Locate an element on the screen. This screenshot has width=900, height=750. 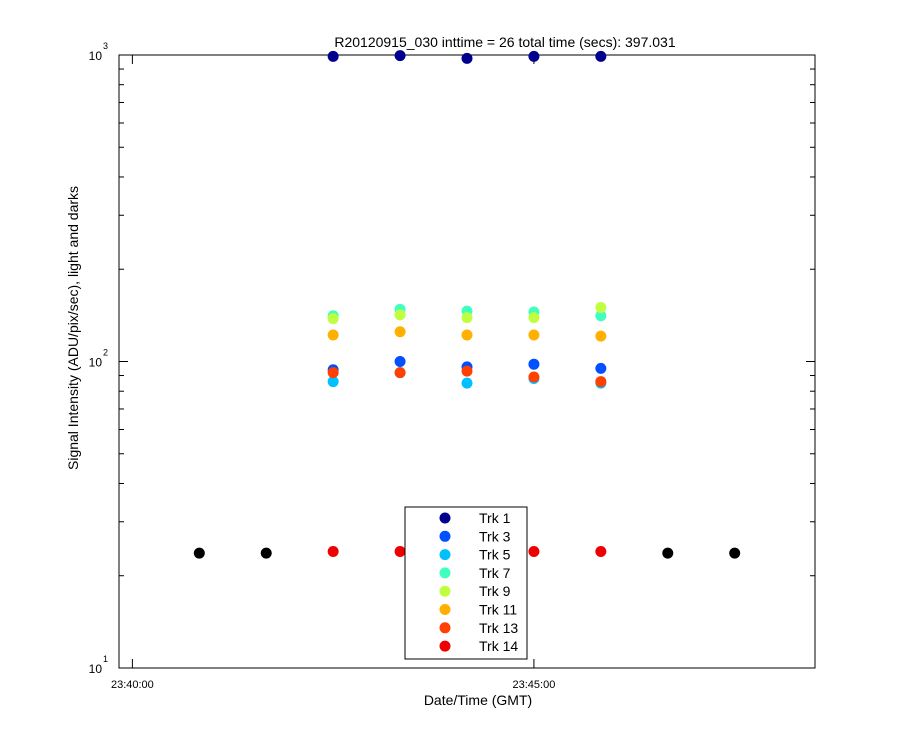
x-tick-label: 23:45:00 is located at coordinates (534, 685).